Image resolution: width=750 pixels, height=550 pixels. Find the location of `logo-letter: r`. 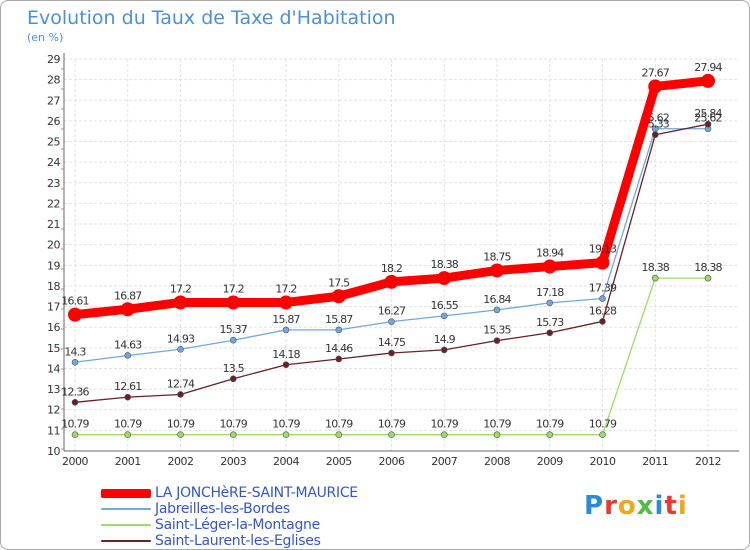

logo-letter: r is located at coordinates (611, 506).